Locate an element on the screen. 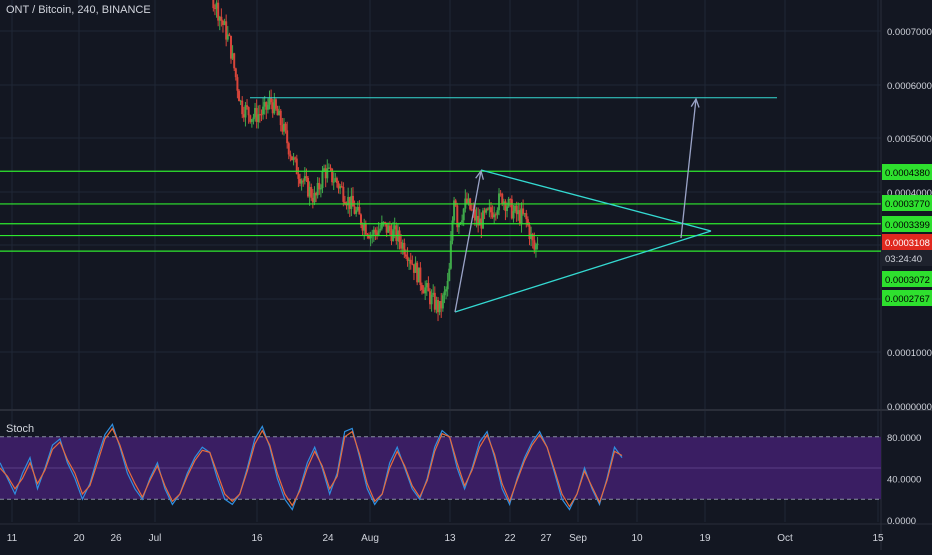 The image size is (932, 555). price-badge-label: 0.0002767 is located at coordinates (907, 299).